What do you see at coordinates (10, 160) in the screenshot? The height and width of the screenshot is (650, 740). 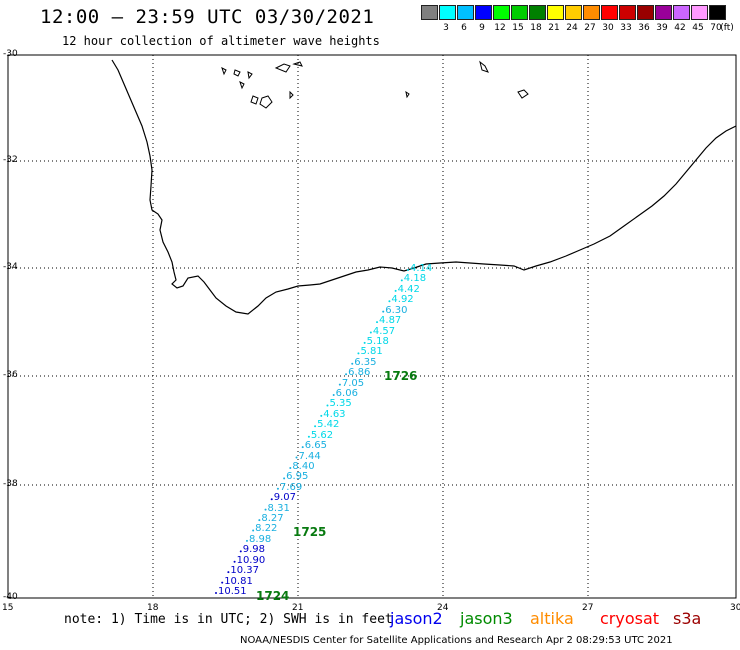 I see `latitude-label: -32` at bounding box center [10, 160].